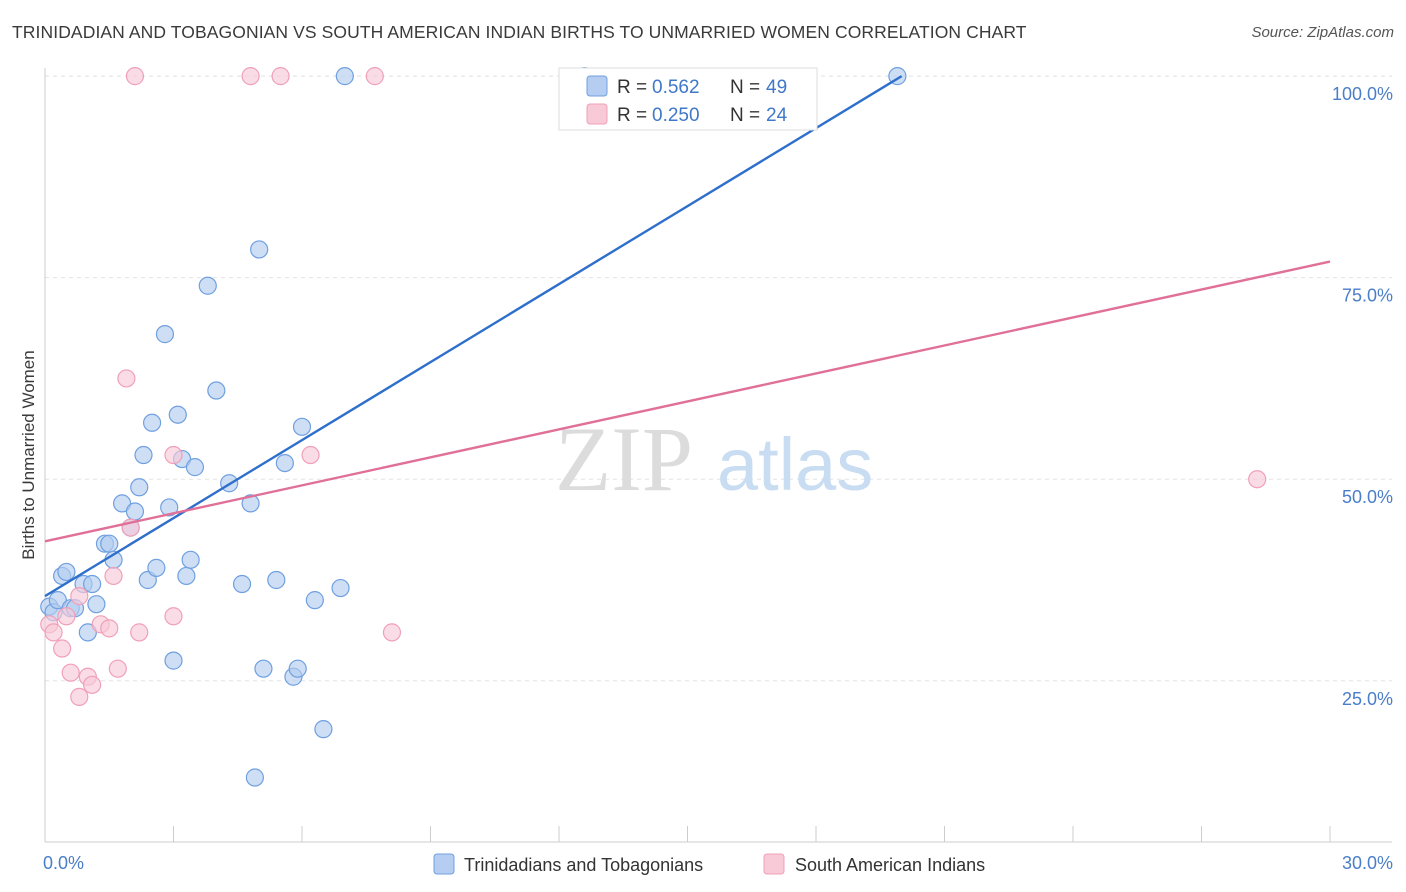 The image size is (1406, 892). What do you see at coordinates (624, 459) in the screenshot?
I see `watermark-zip: ZIP` at bounding box center [624, 459].